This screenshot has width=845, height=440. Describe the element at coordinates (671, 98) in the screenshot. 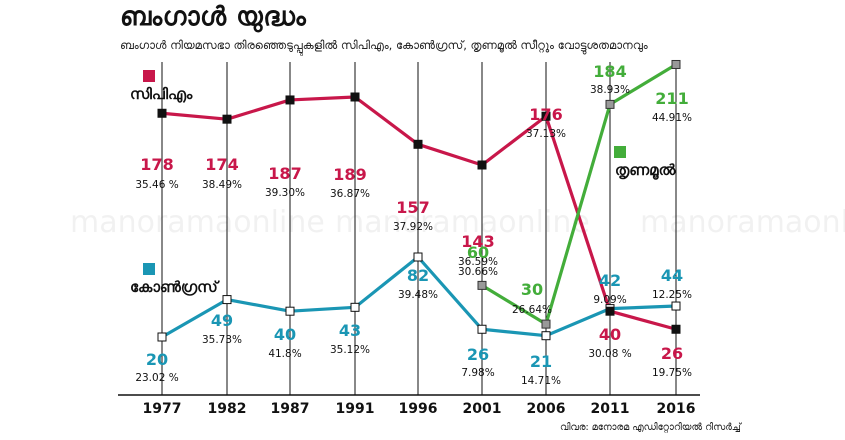

I see `tmc-seat-label-2016: 211` at that location.